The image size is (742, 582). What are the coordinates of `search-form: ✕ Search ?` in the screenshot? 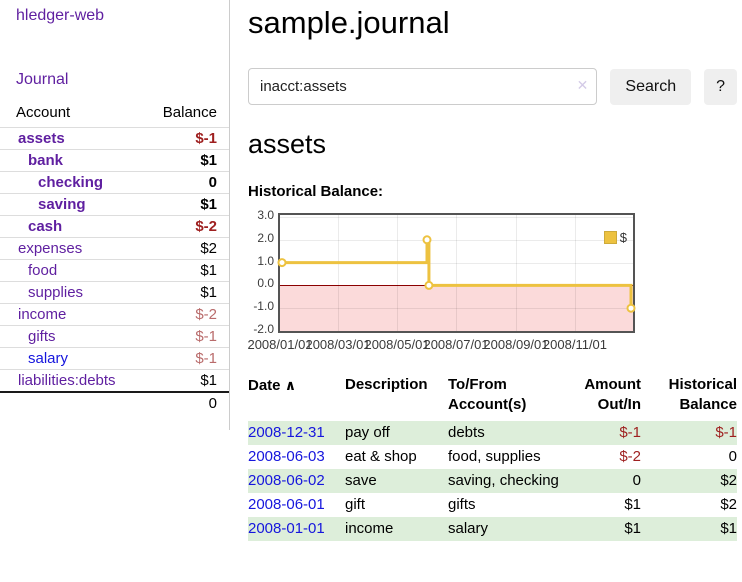 It's located at (492, 86).